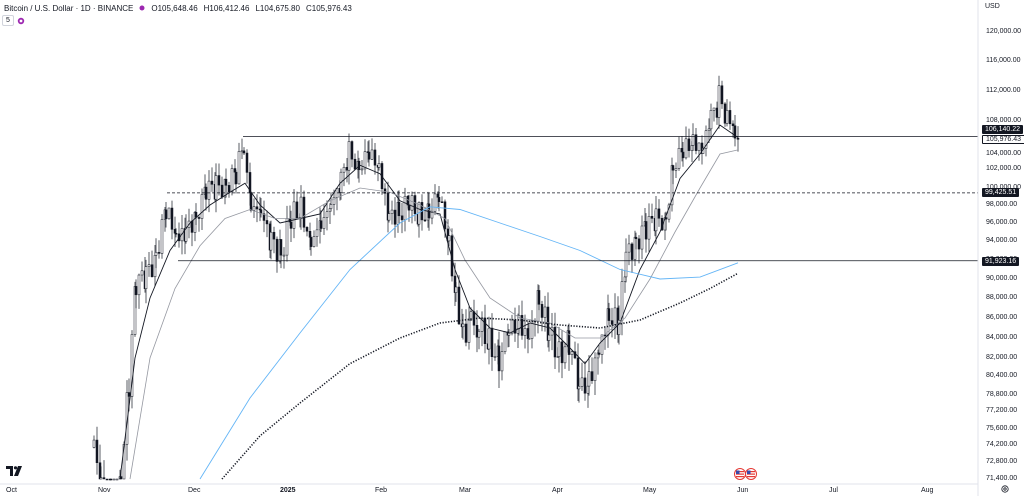 This screenshot has height=496, width=1024. What do you see at coordinates (142, 8) in the screenshot?
I see `compare-icon` at bounding box center [142, 8].